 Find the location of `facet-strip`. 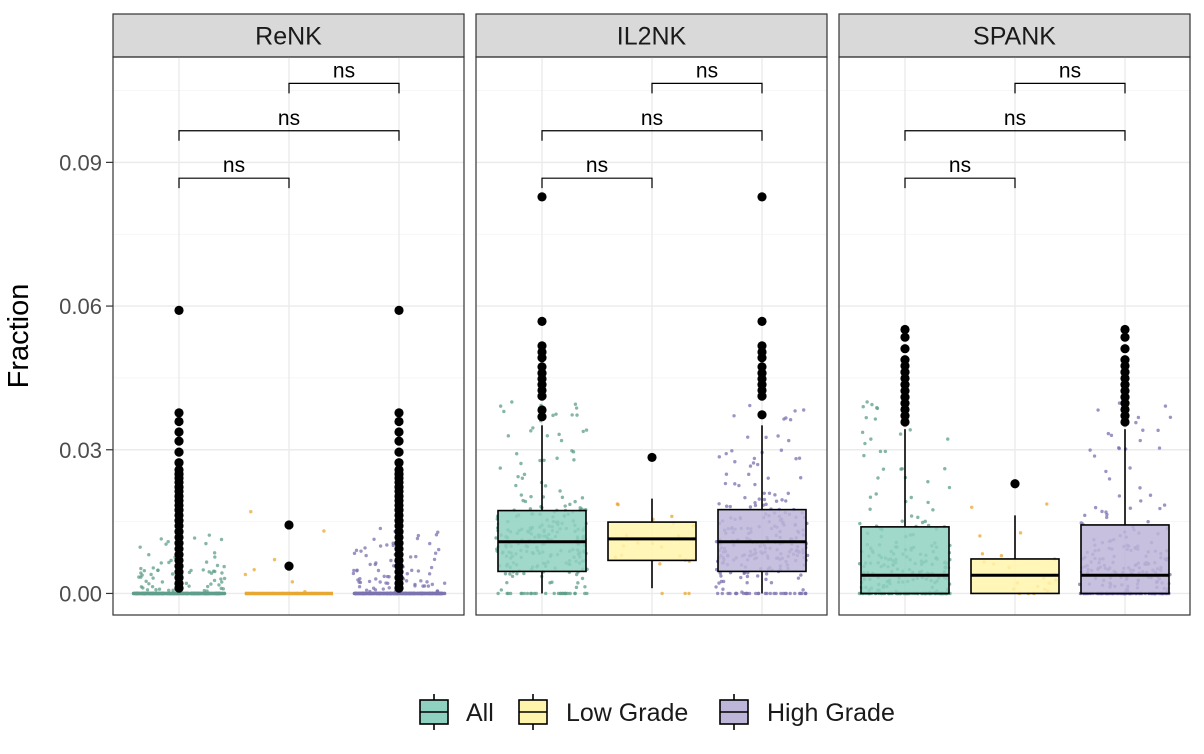

facet-strip is located at coordinates (651, 35).